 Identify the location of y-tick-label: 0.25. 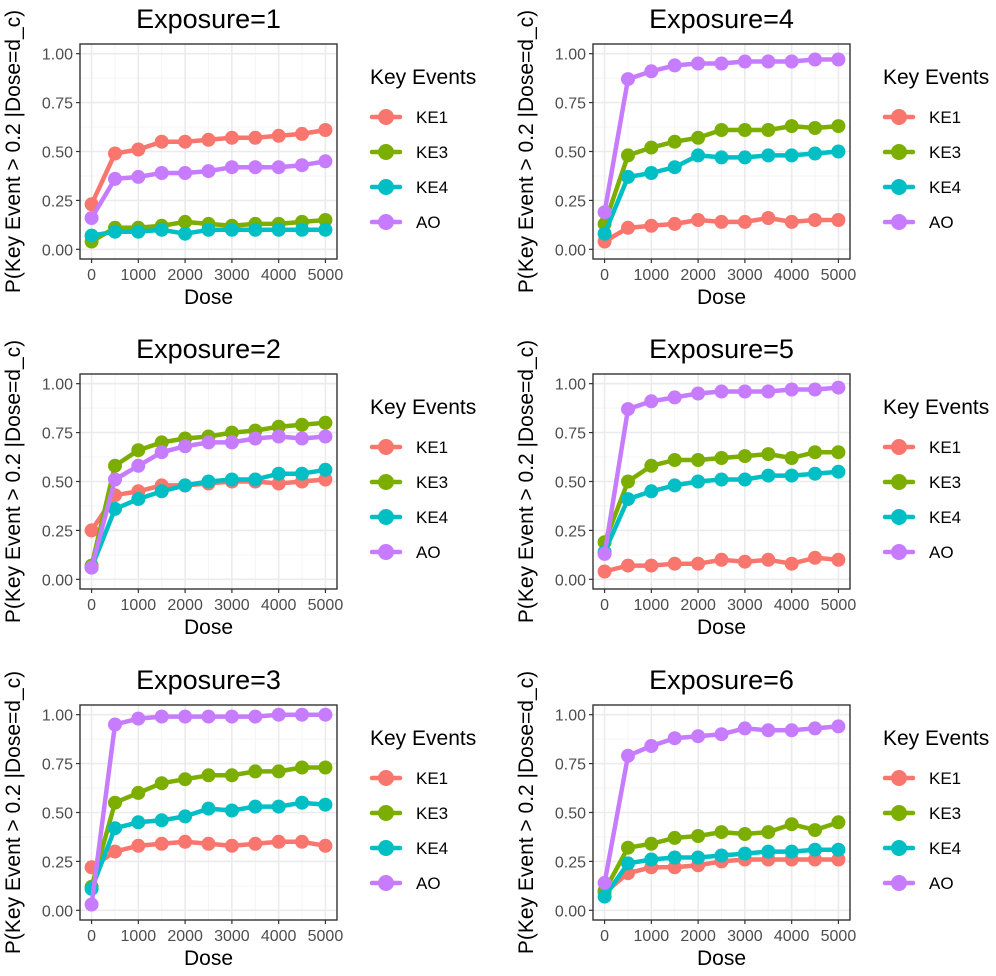
(570, 862).